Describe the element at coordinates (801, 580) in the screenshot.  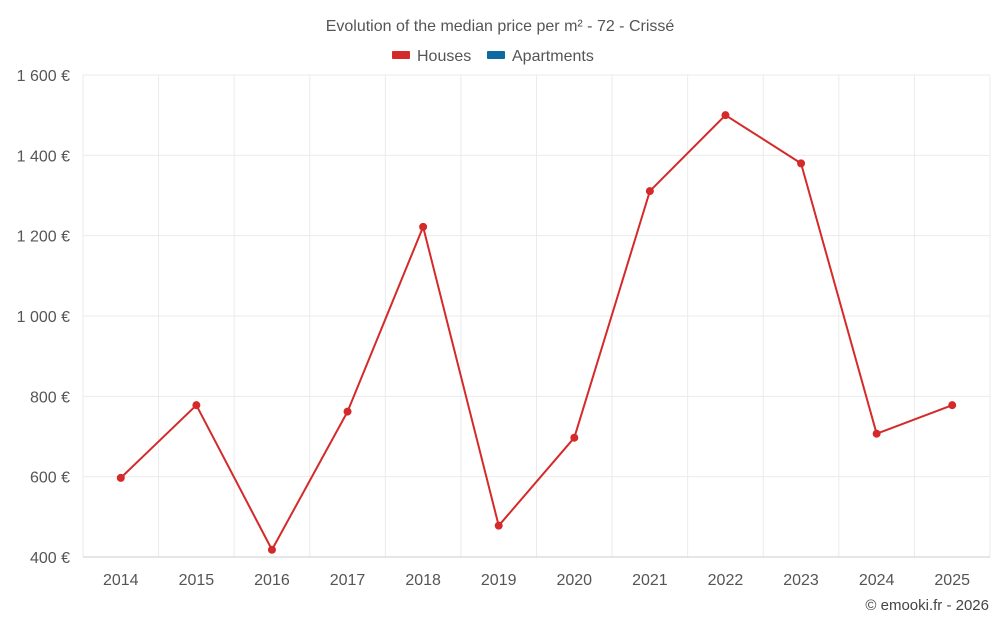
I see `x-tick-label: 2023` at that location.